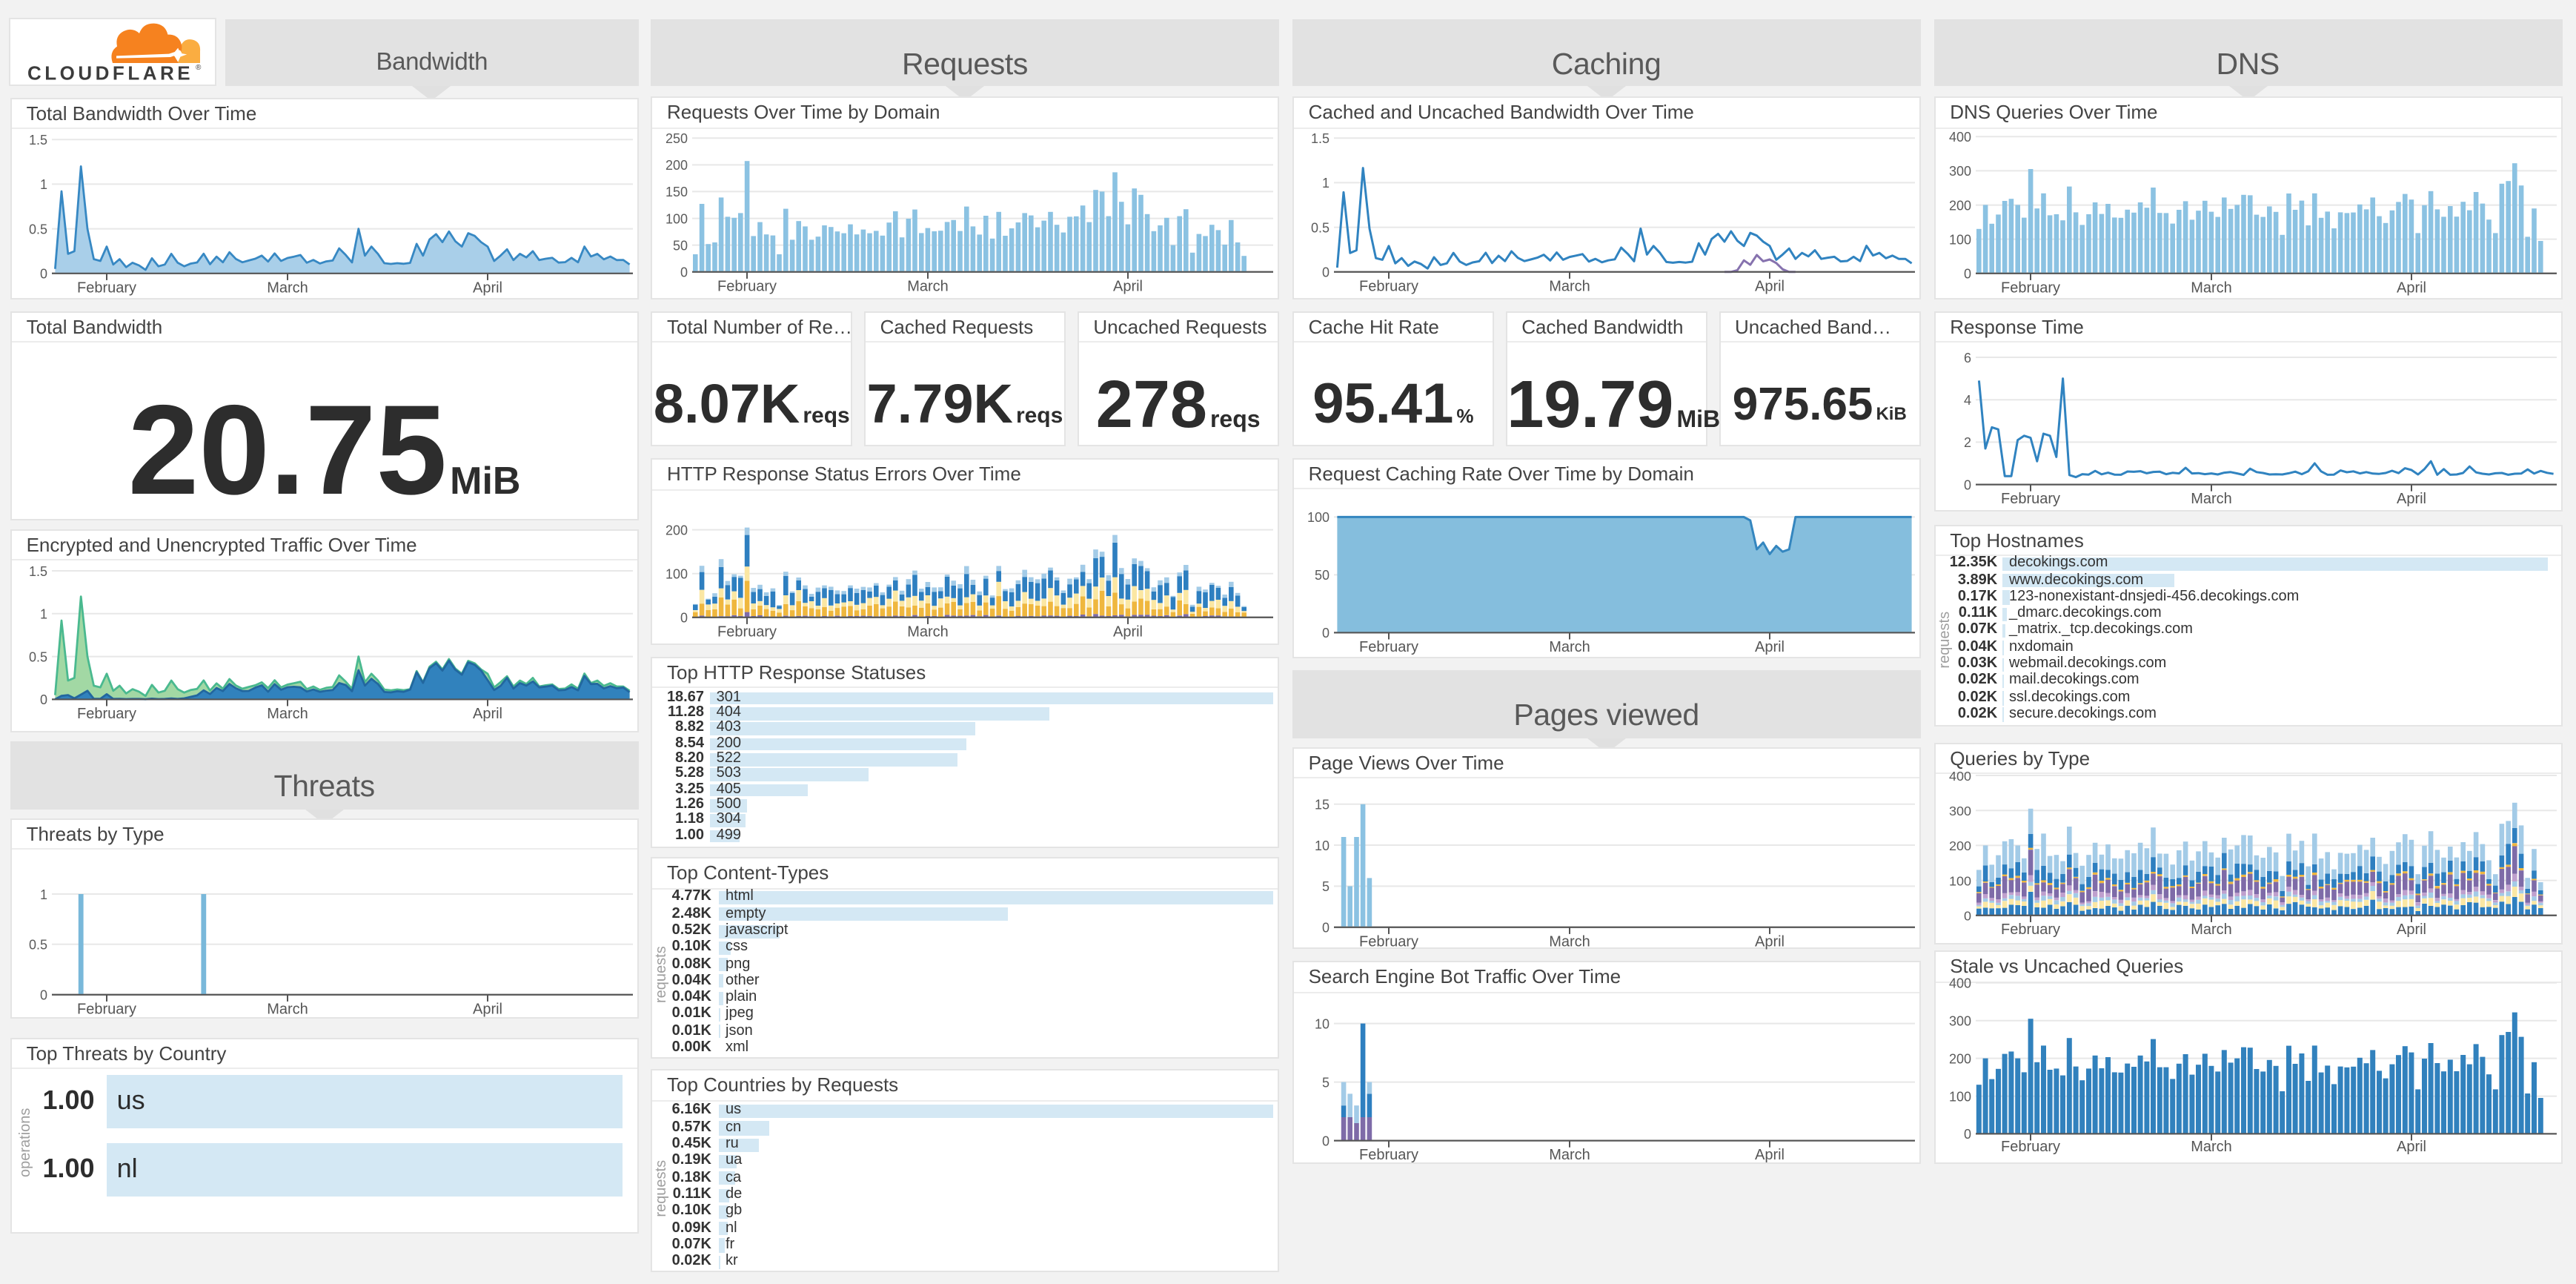  I want to click on svg-text: 6, so click(1967, 358).